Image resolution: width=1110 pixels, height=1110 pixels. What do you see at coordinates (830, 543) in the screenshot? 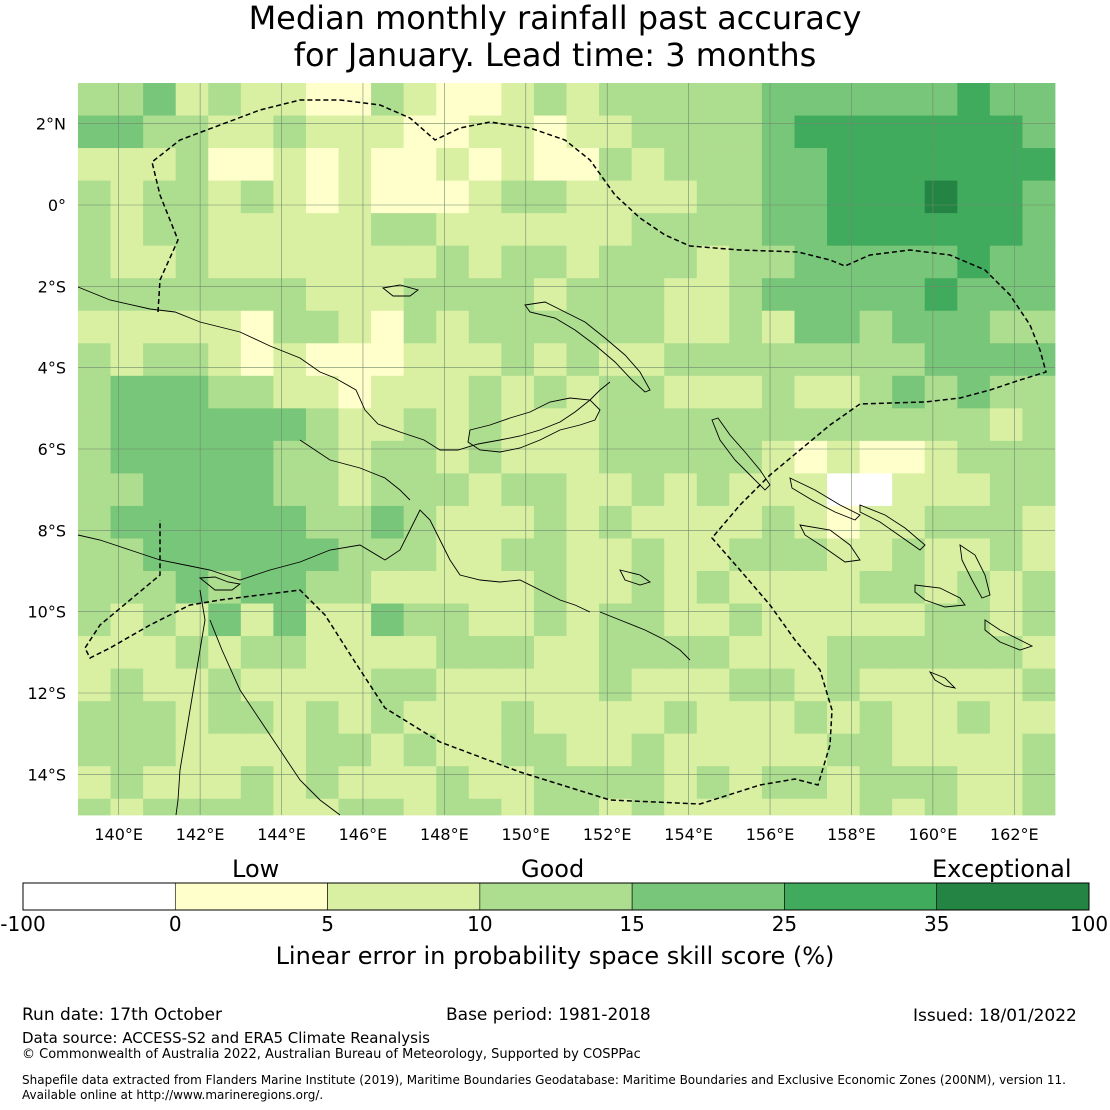
I see `new-georgia` at bounding box center [830, 543].